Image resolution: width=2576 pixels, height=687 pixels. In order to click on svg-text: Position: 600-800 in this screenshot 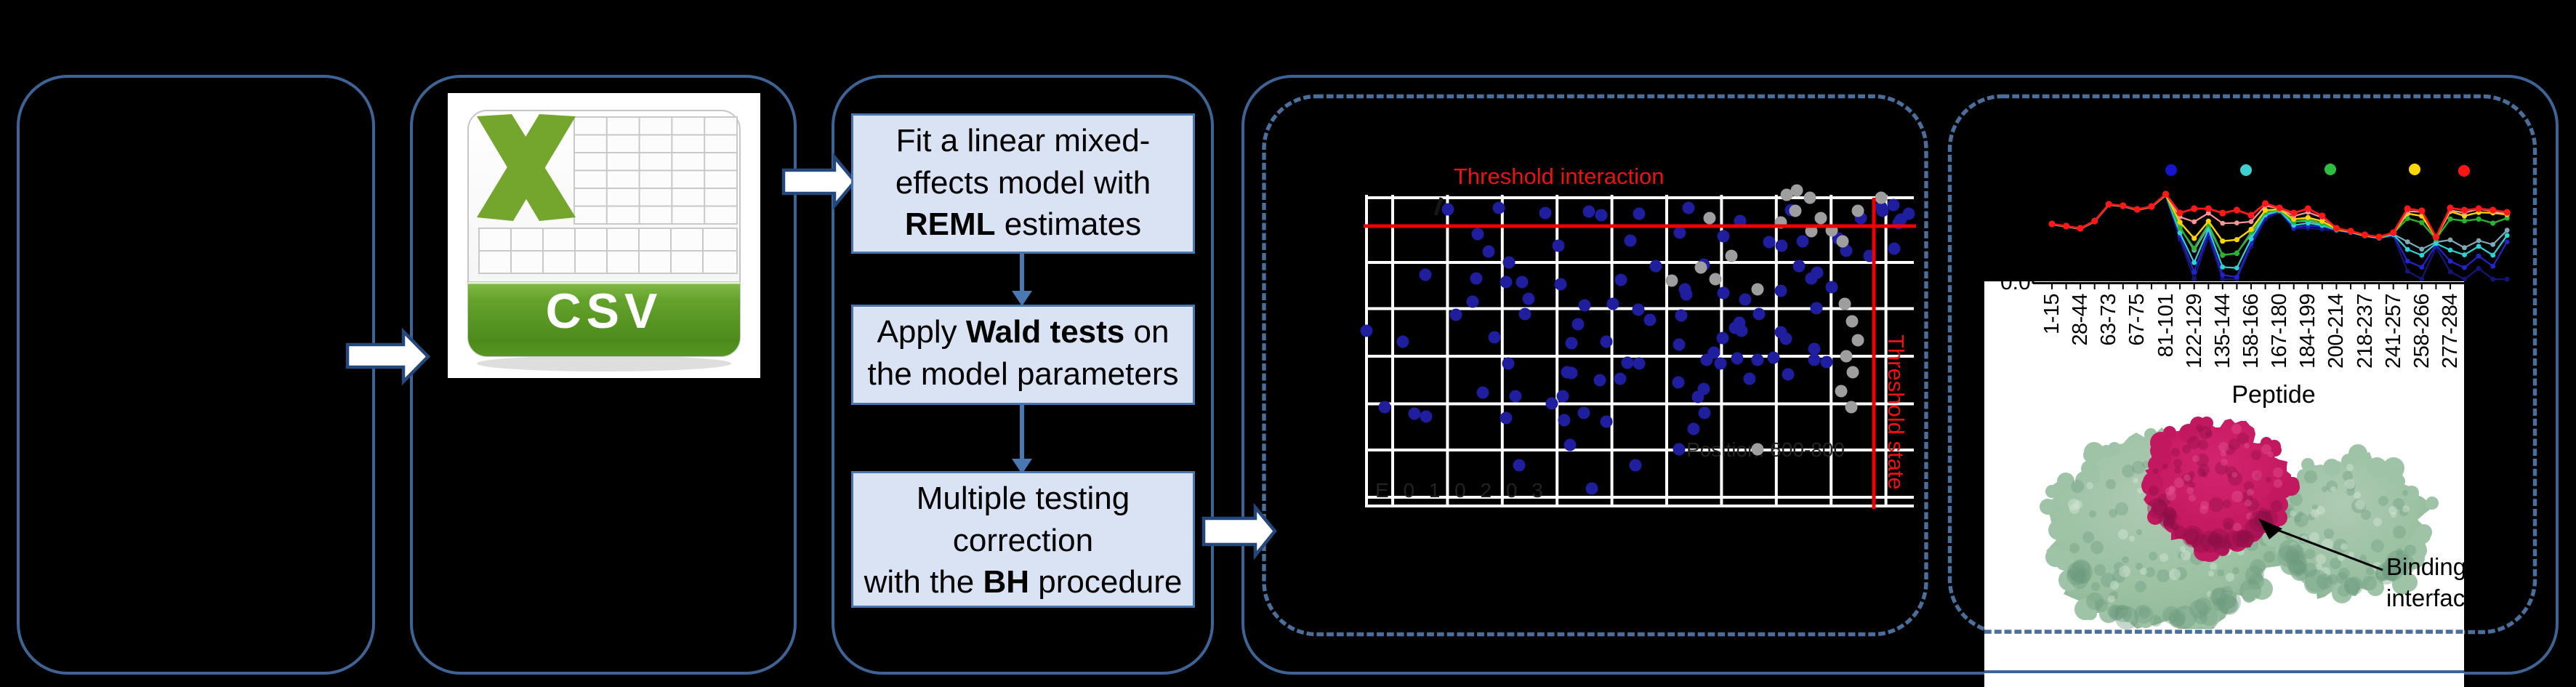, I will do `click(1765, 449)`.